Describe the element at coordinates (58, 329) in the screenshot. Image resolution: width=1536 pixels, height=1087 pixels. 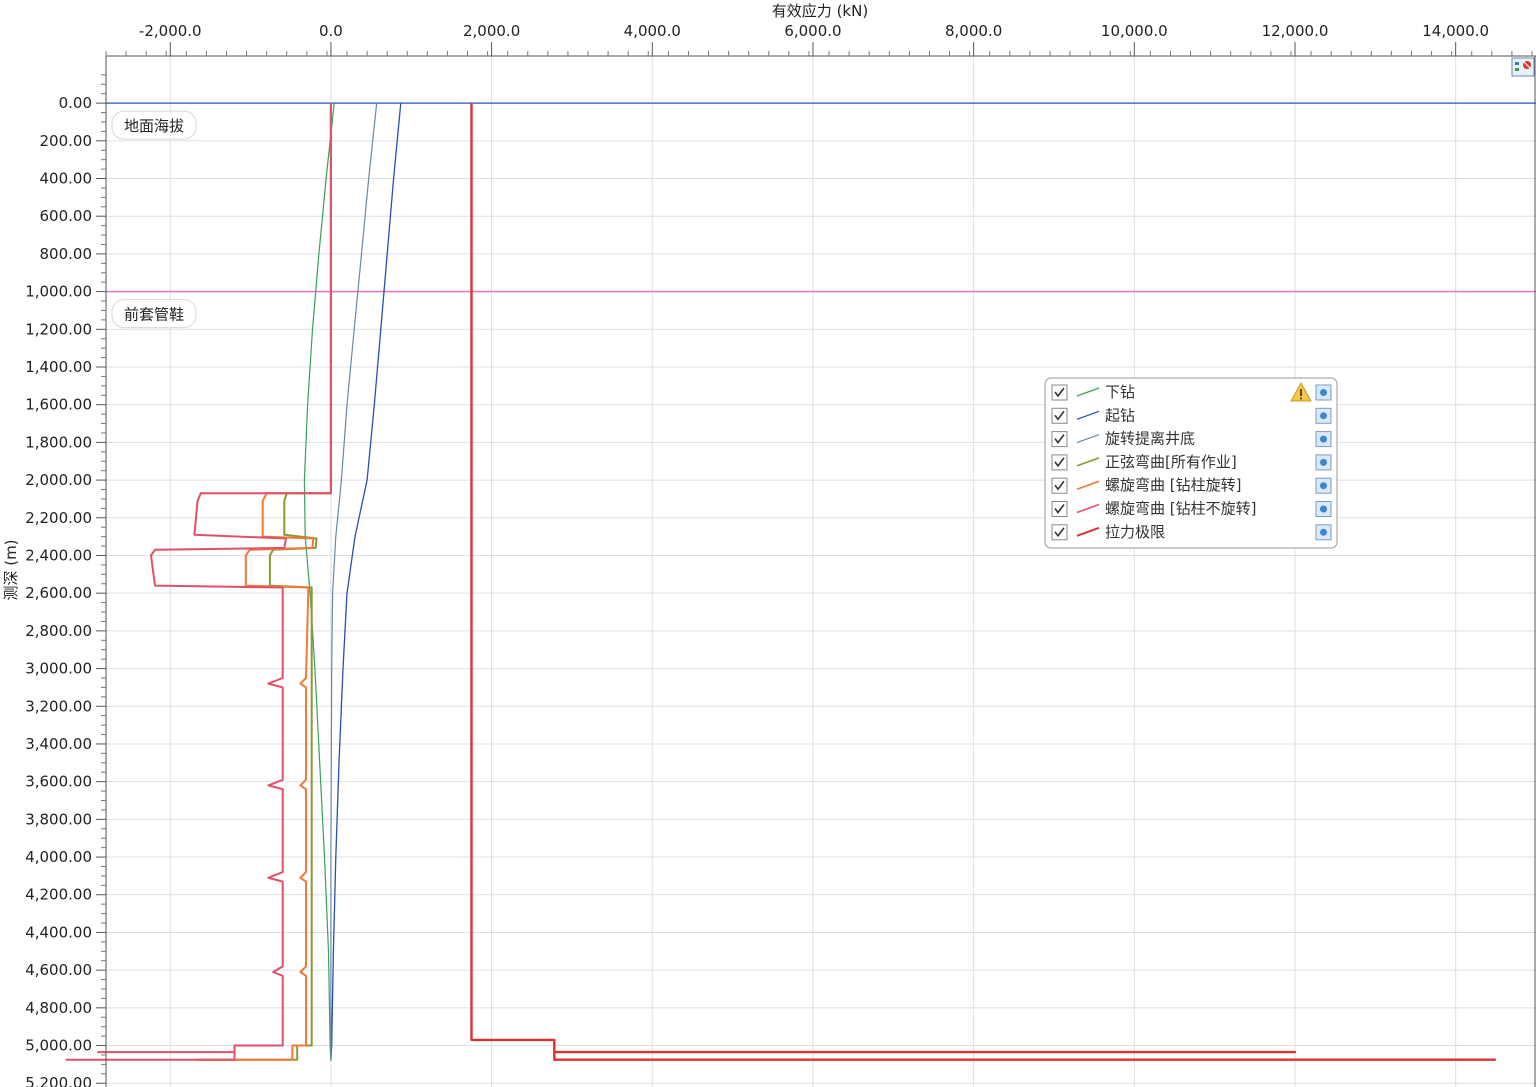
I see `y-tick-label: 1,200.00` at that location.